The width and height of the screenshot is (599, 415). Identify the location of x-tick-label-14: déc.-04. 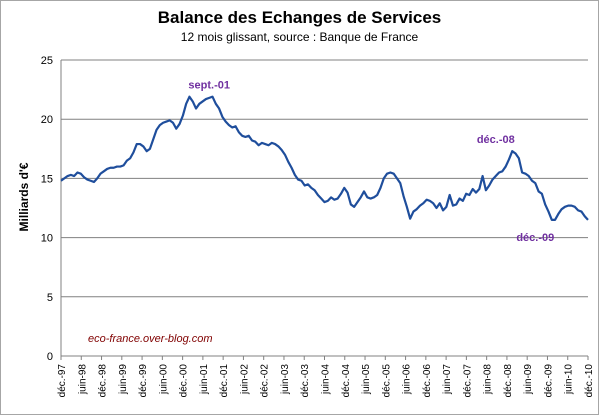
(346, 381).